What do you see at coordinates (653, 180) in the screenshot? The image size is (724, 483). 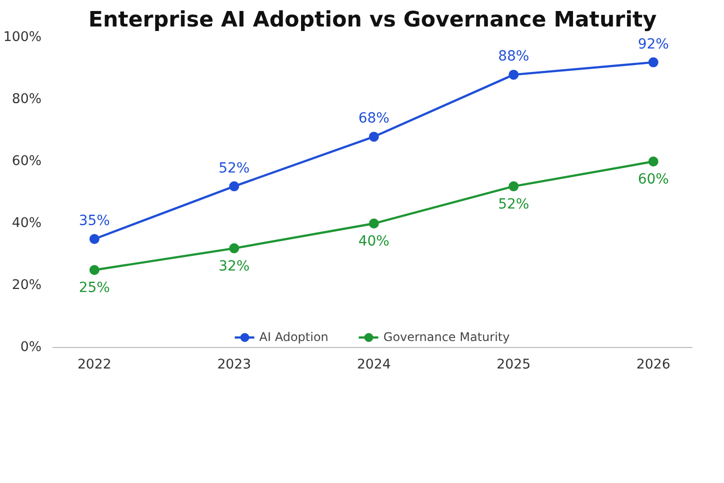 I see `data-label: 60%` at bounding box center [653, 180].